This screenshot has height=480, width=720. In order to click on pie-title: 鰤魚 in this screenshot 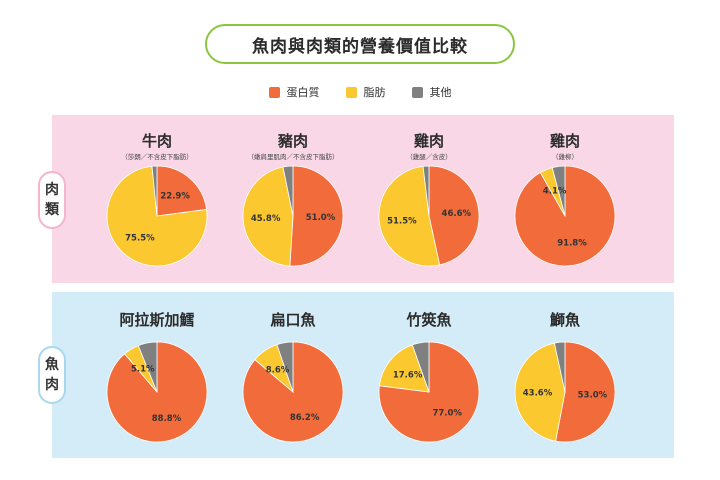, I will do `click(565, 320)`.